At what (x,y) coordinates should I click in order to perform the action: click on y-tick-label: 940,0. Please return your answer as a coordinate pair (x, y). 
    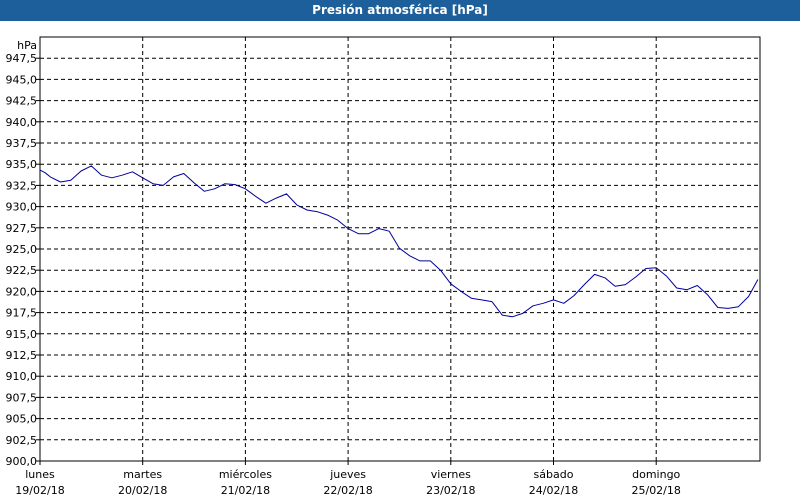
    Looking at the image, I should click on (22, 122).